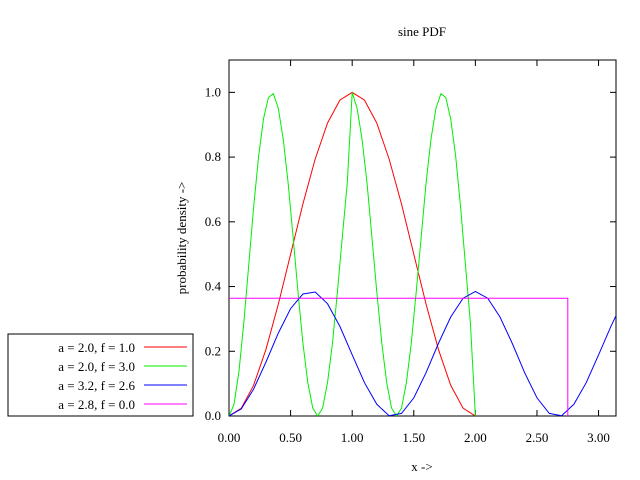 The image size is (640, 480). I want to click on x-tick-label: 2.00, so click(475, 437).